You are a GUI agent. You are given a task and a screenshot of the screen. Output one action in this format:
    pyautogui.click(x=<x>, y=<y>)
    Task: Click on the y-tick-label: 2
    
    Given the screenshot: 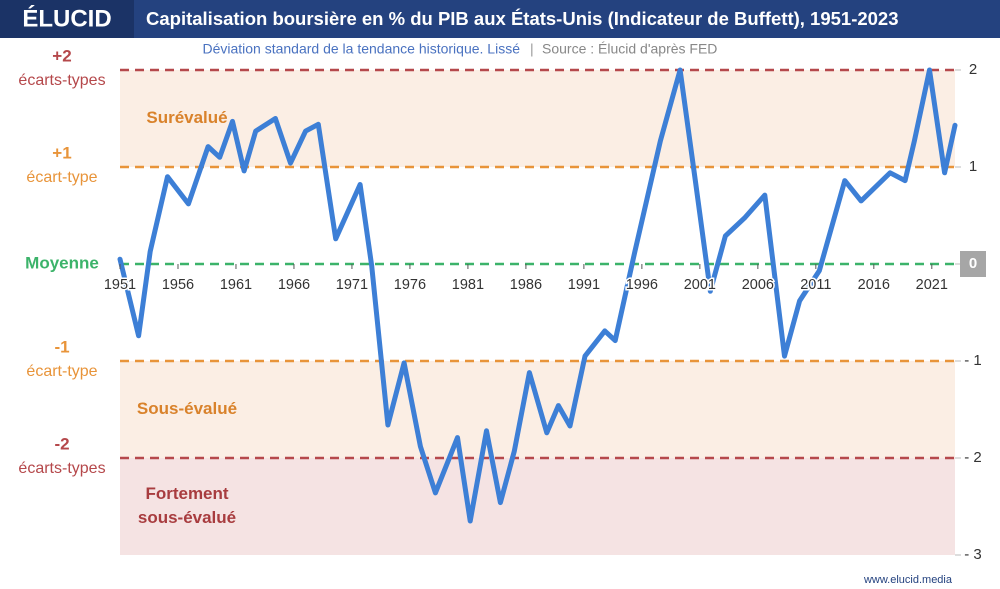 What is the action you would take?
    pyautogui.click(x=973, y=69)
    